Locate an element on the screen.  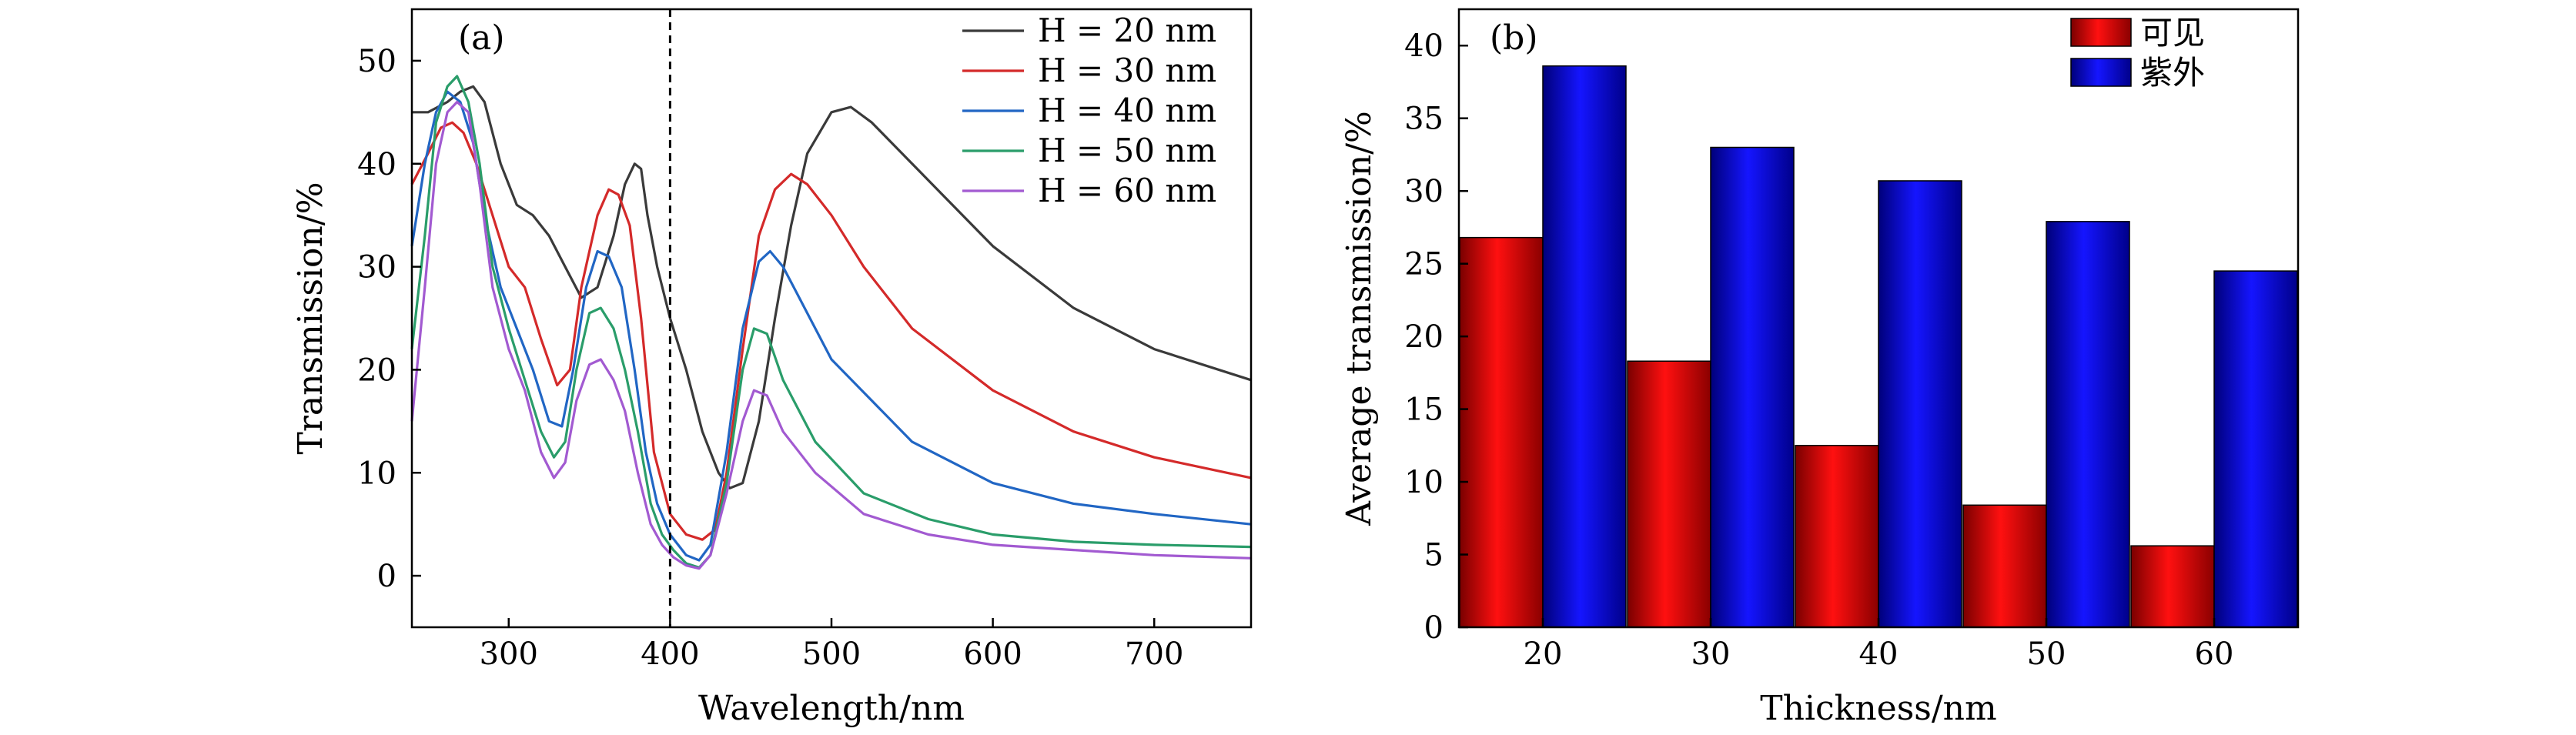
x-axis-title-a: Wavelength/nm is located at coordinates (832, 708).